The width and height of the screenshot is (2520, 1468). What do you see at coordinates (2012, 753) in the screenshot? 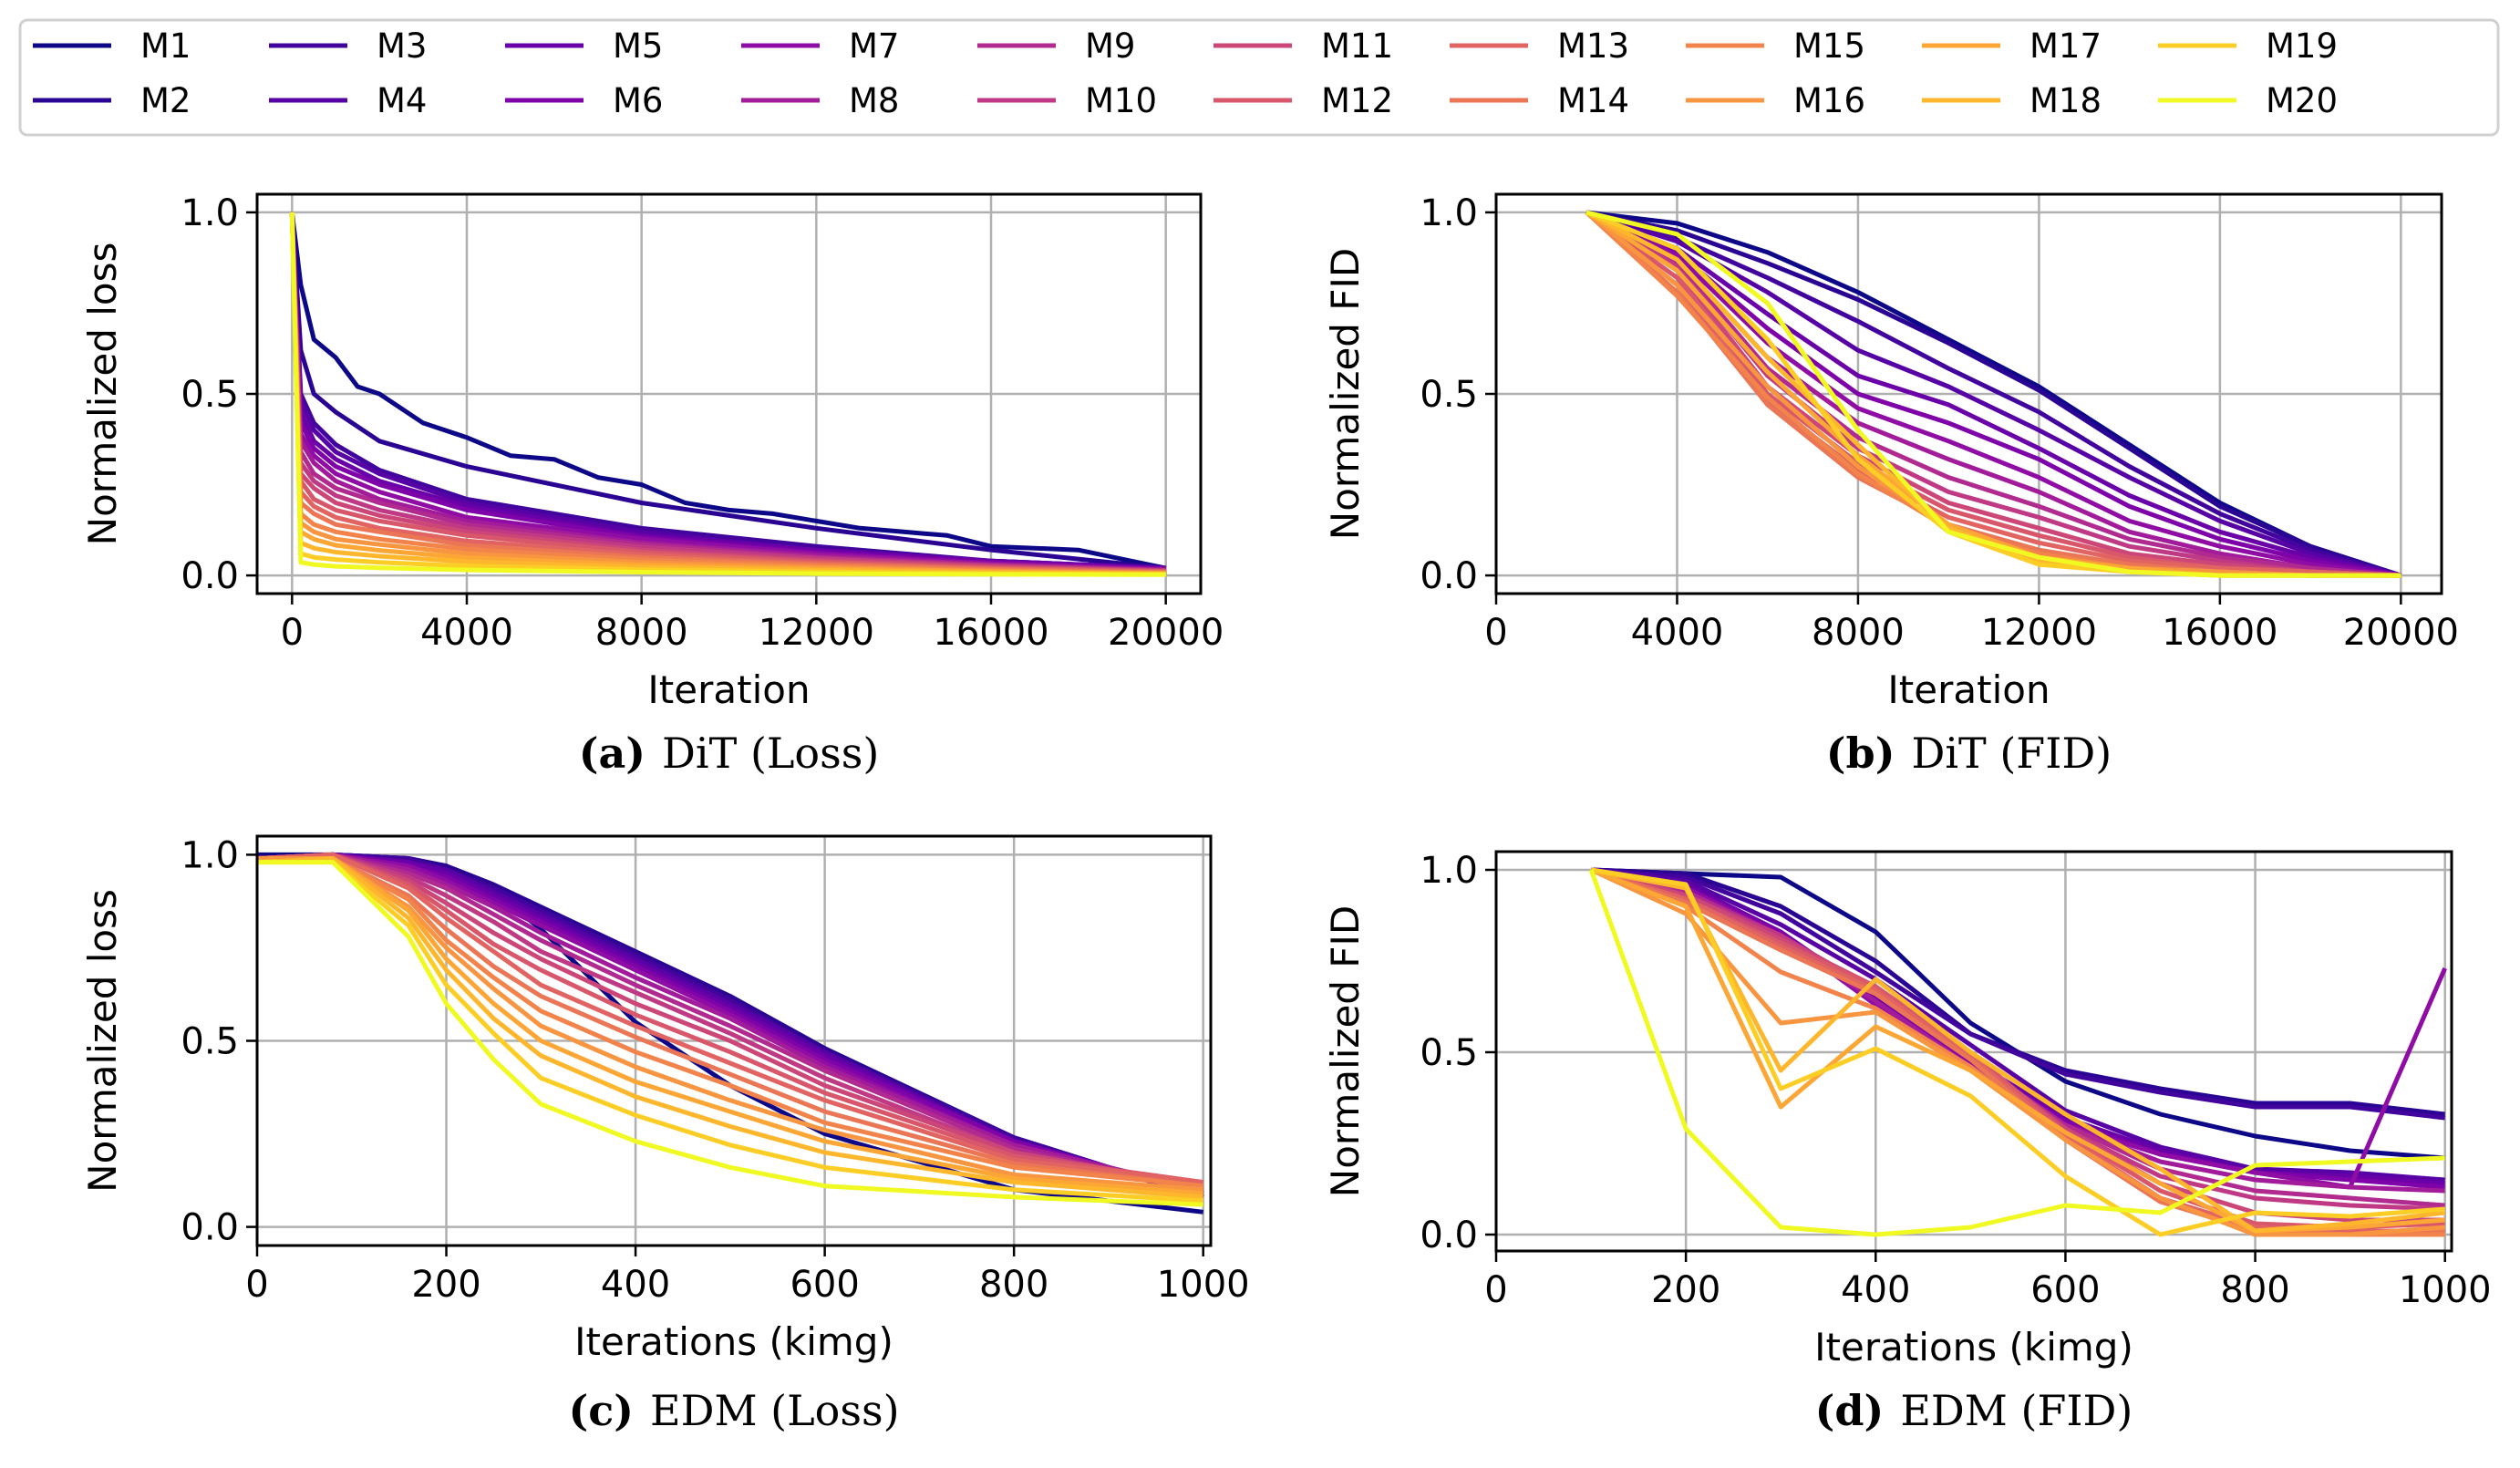
I see `caption-title: DiT (FID)` at bounding box center [2012, 753].